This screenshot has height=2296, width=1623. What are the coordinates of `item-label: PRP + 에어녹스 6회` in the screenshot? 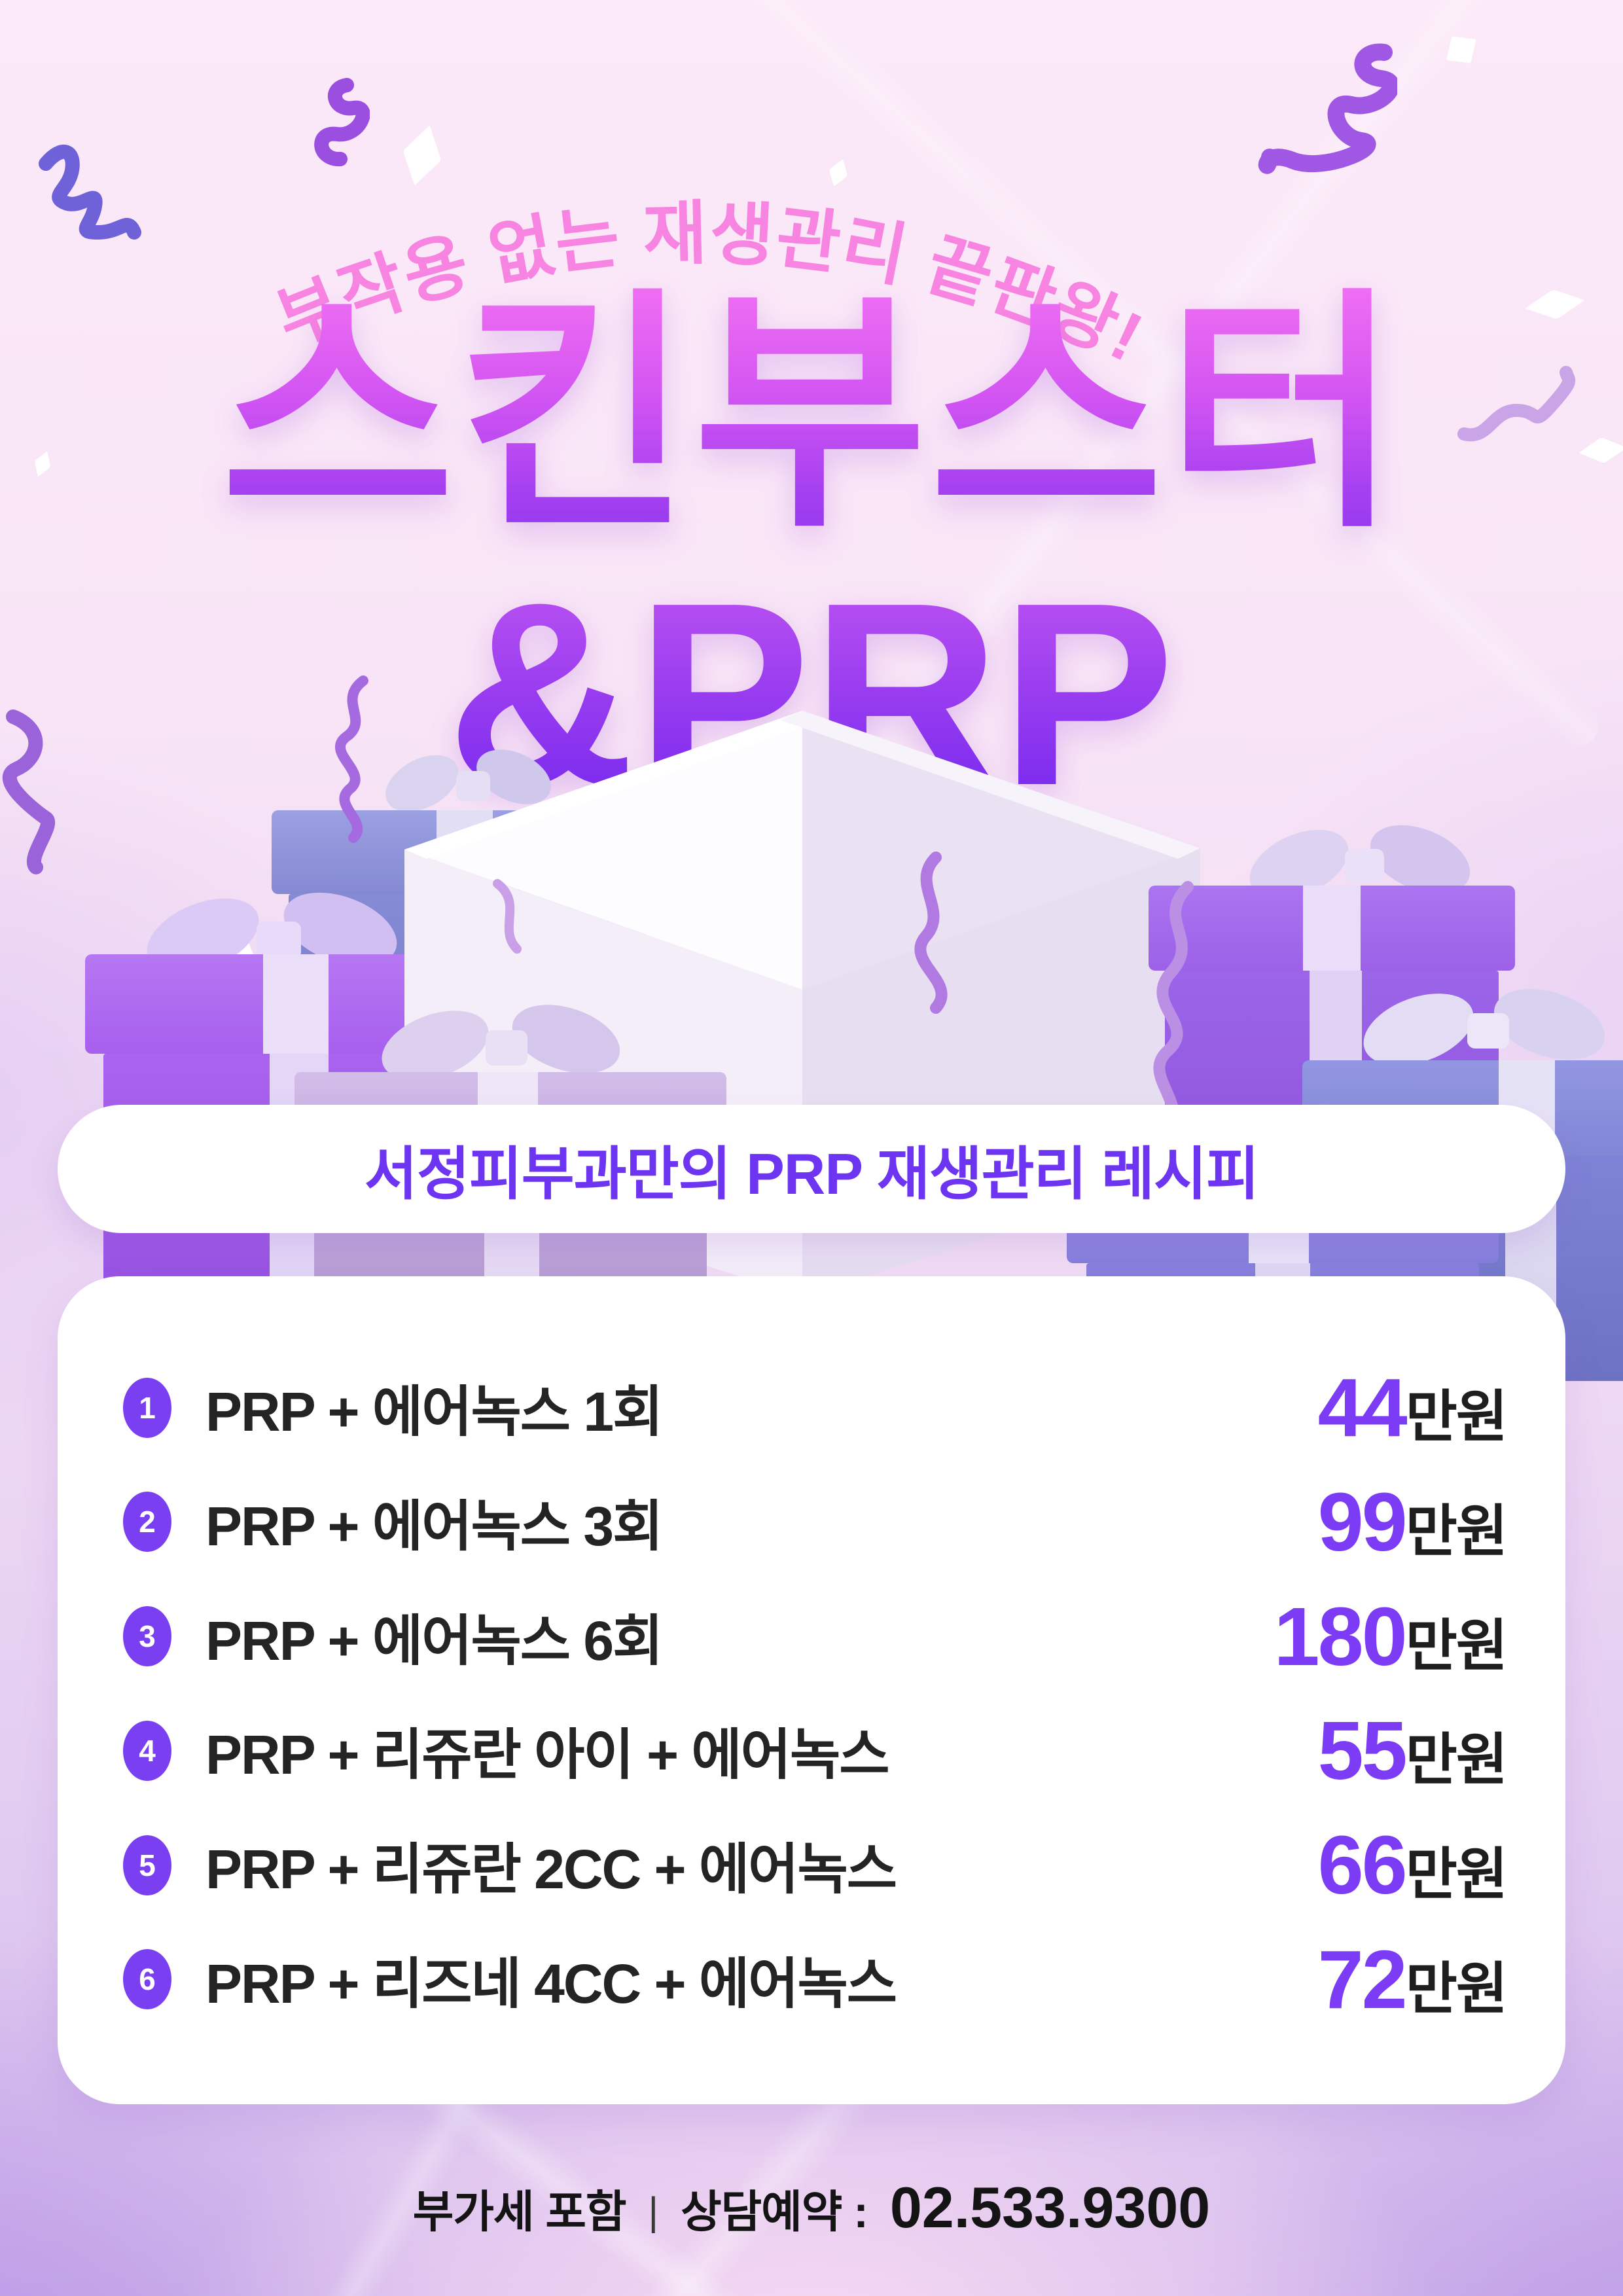 It's located at (434, 1640).